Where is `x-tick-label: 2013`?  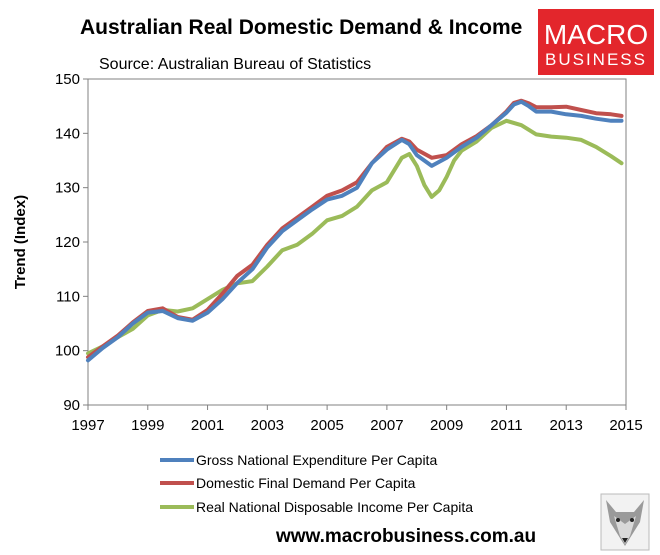 x-tick-label: 2013 is located at coordinates (566, 425).